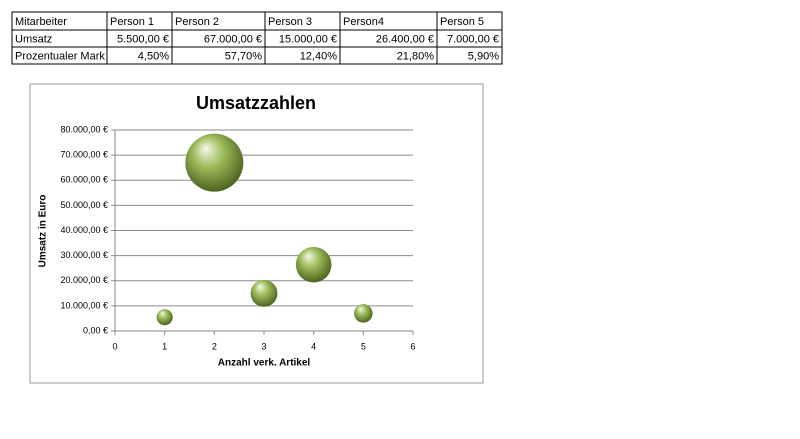  What do you see at coordinates (197, 22) in the screenshot?
I see `cell-text: Person 2` at bounding box center [197, 22].